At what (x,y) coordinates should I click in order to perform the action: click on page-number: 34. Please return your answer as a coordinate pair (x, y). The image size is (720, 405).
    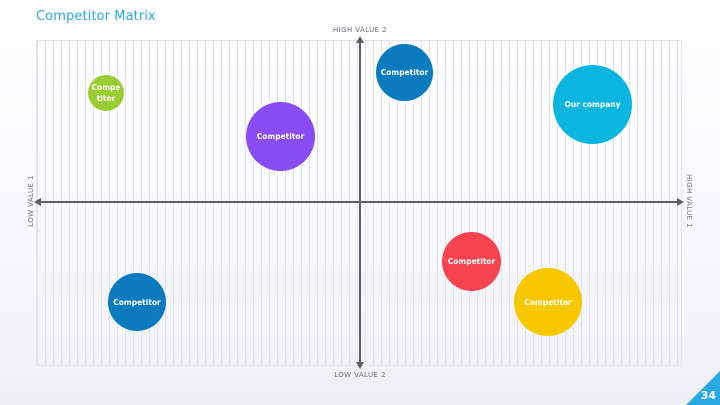
    Looking at the image, I should click on (708, 395).